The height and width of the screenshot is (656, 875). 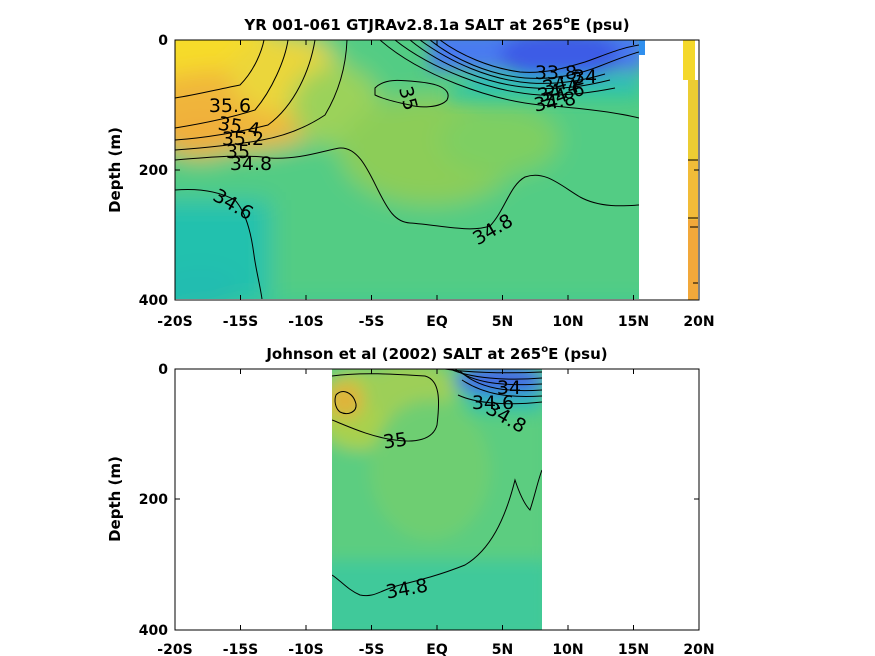 I want to click on contour-label: 35.6, so click(x=230, y=106).